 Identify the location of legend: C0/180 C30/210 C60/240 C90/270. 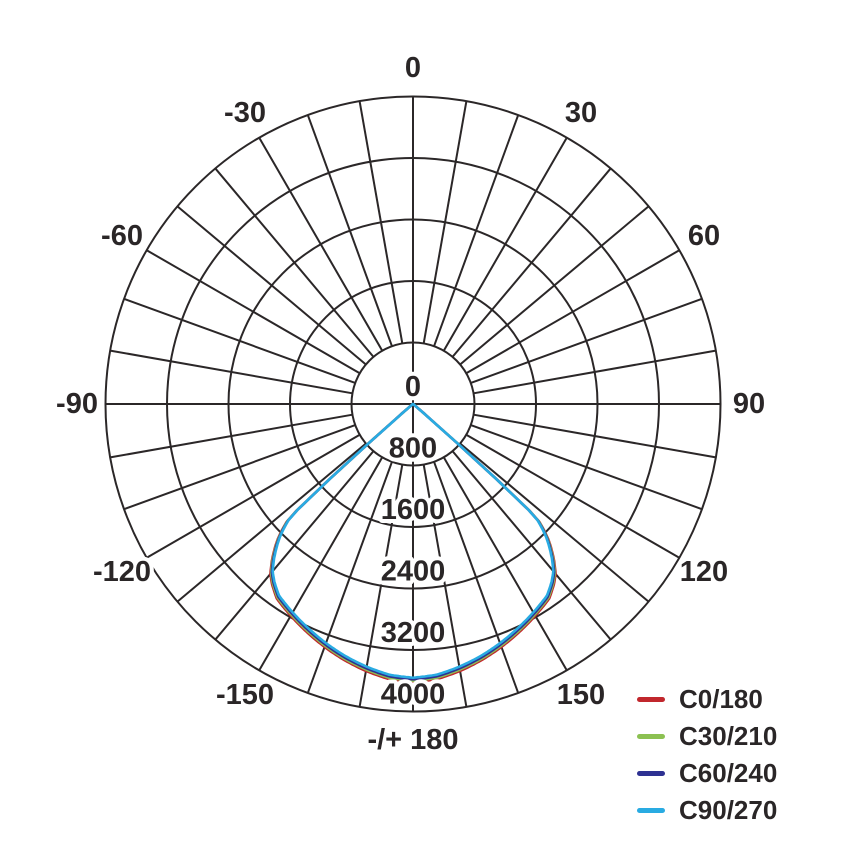
(707, 755).